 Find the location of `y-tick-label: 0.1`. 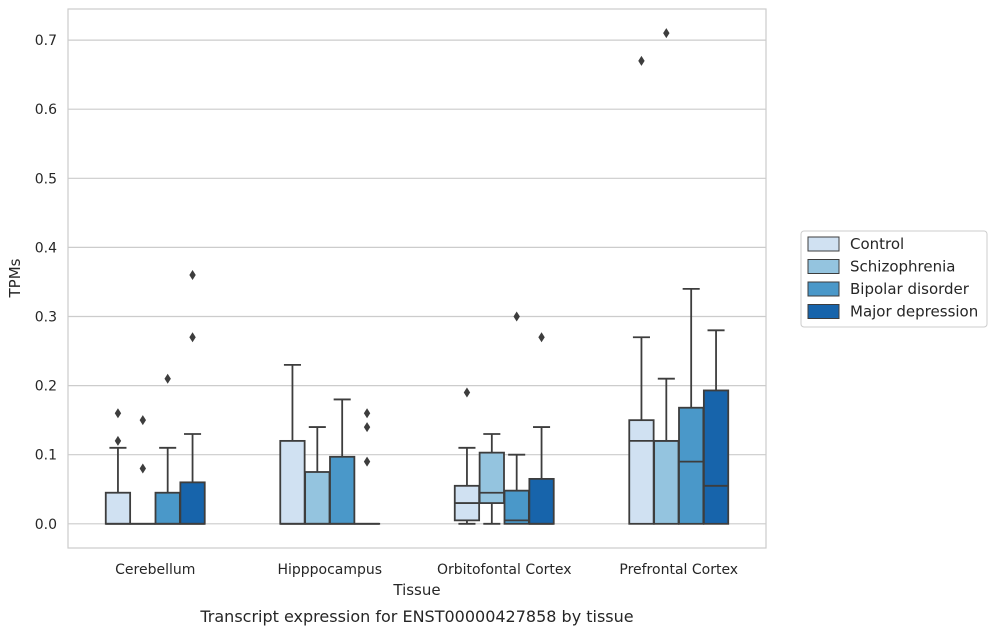

y-tick-label: 0.1 is located at coordinates (46, 456).